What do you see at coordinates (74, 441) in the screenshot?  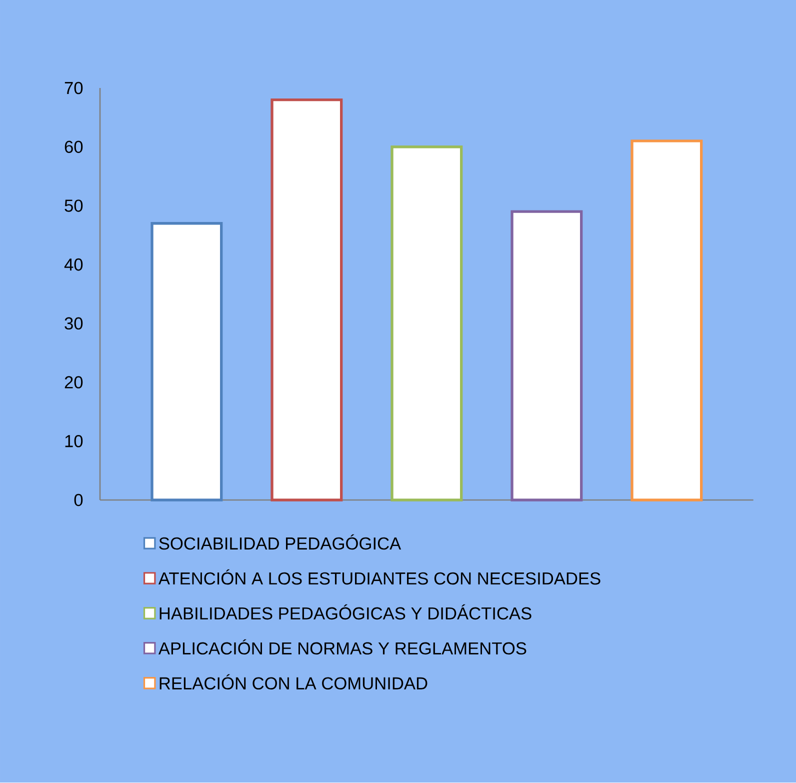 I see `y-tick-label: 10` at bounding box center [74, 441].